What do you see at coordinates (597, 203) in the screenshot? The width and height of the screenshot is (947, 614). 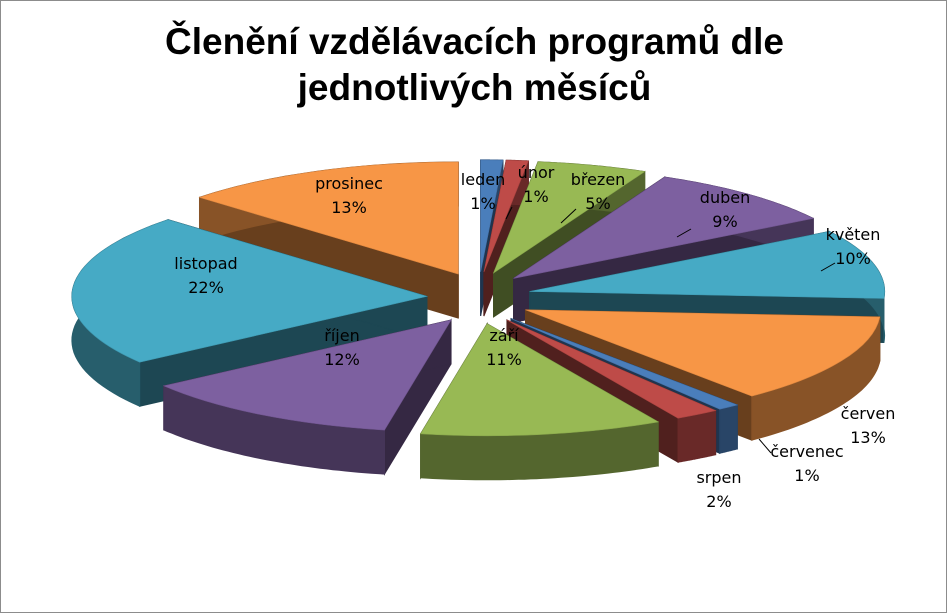 I see `slice-value-label: 5%` at bounding box center [597, 203].